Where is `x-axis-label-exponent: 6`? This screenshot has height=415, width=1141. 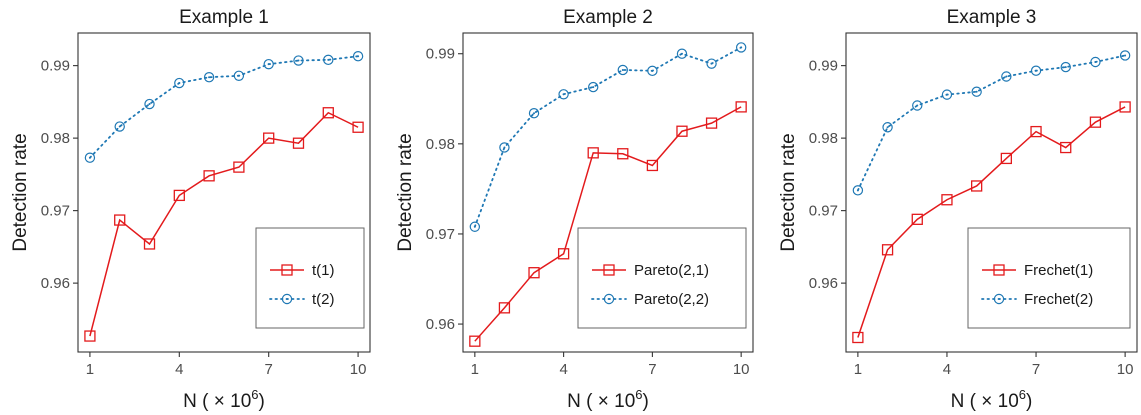 x-axis-label-exponent: 6 is located at coordinates (638, 394).